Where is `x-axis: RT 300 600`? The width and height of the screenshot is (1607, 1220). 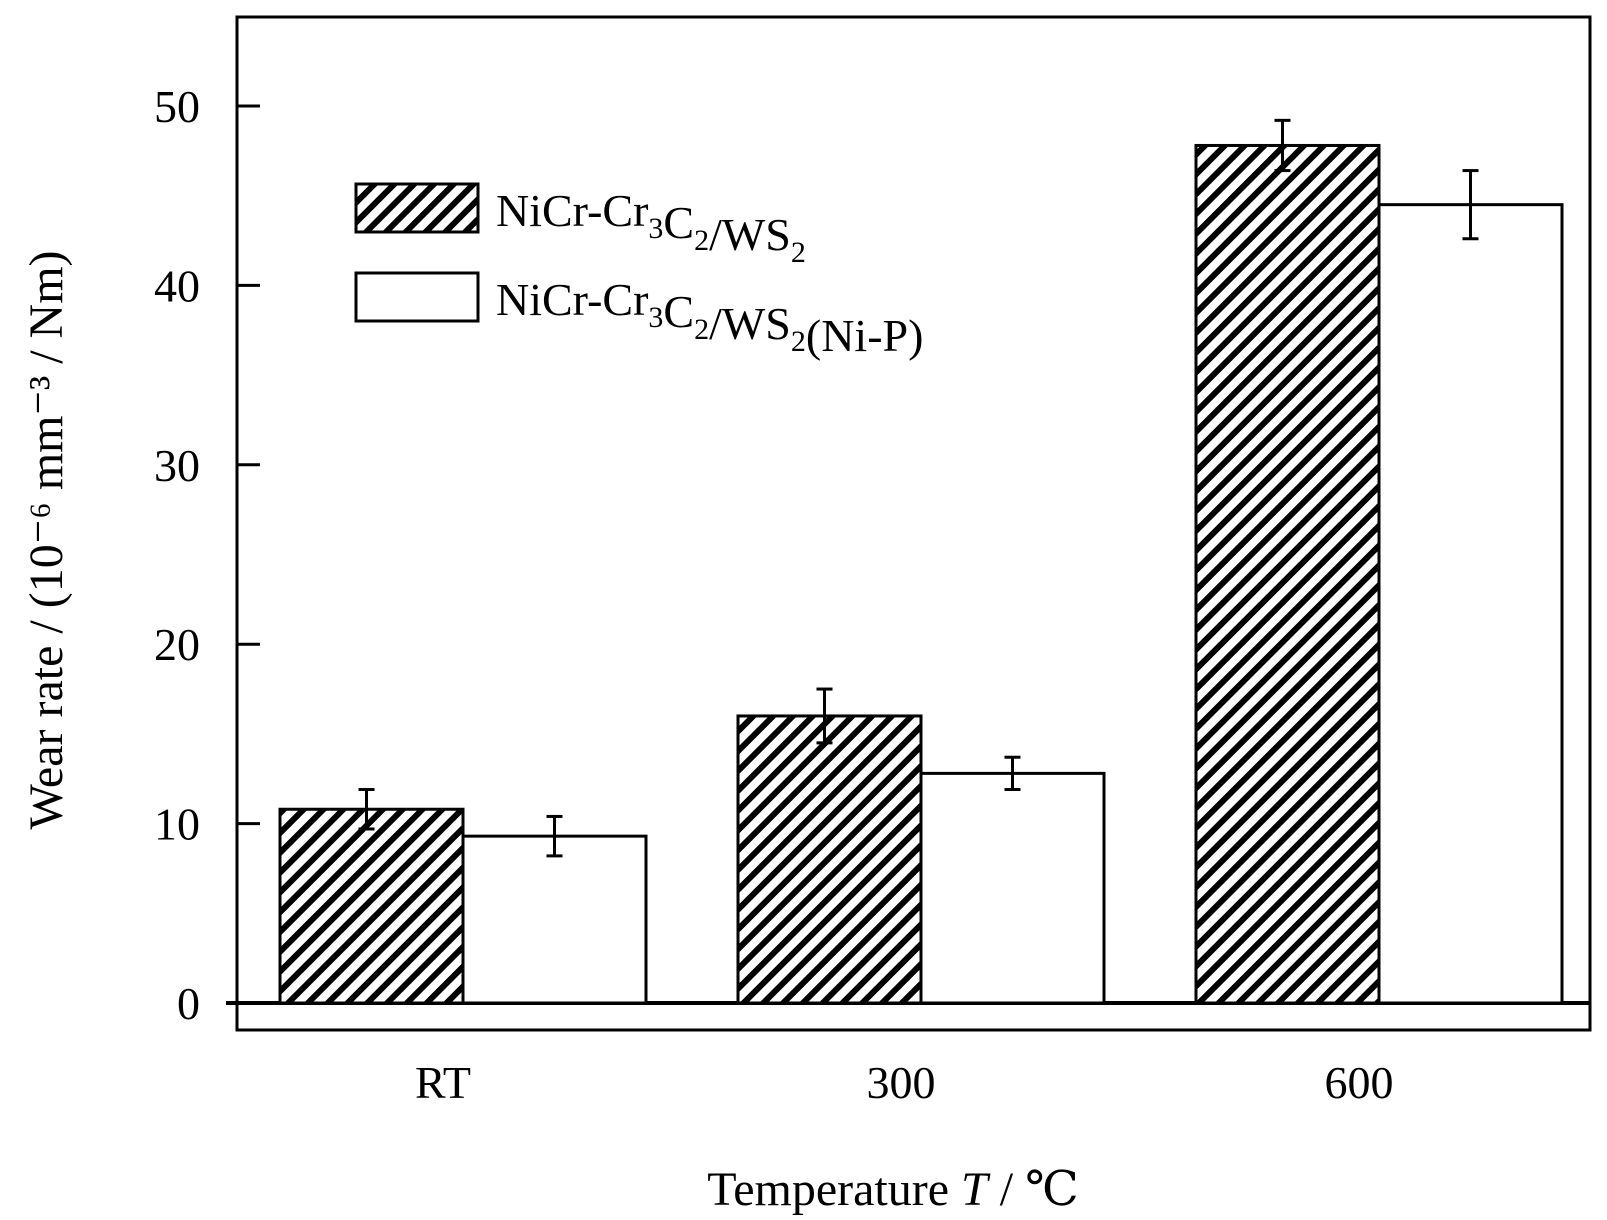
x-axis: RT 300 600 is located at coordinates (904, 1082).